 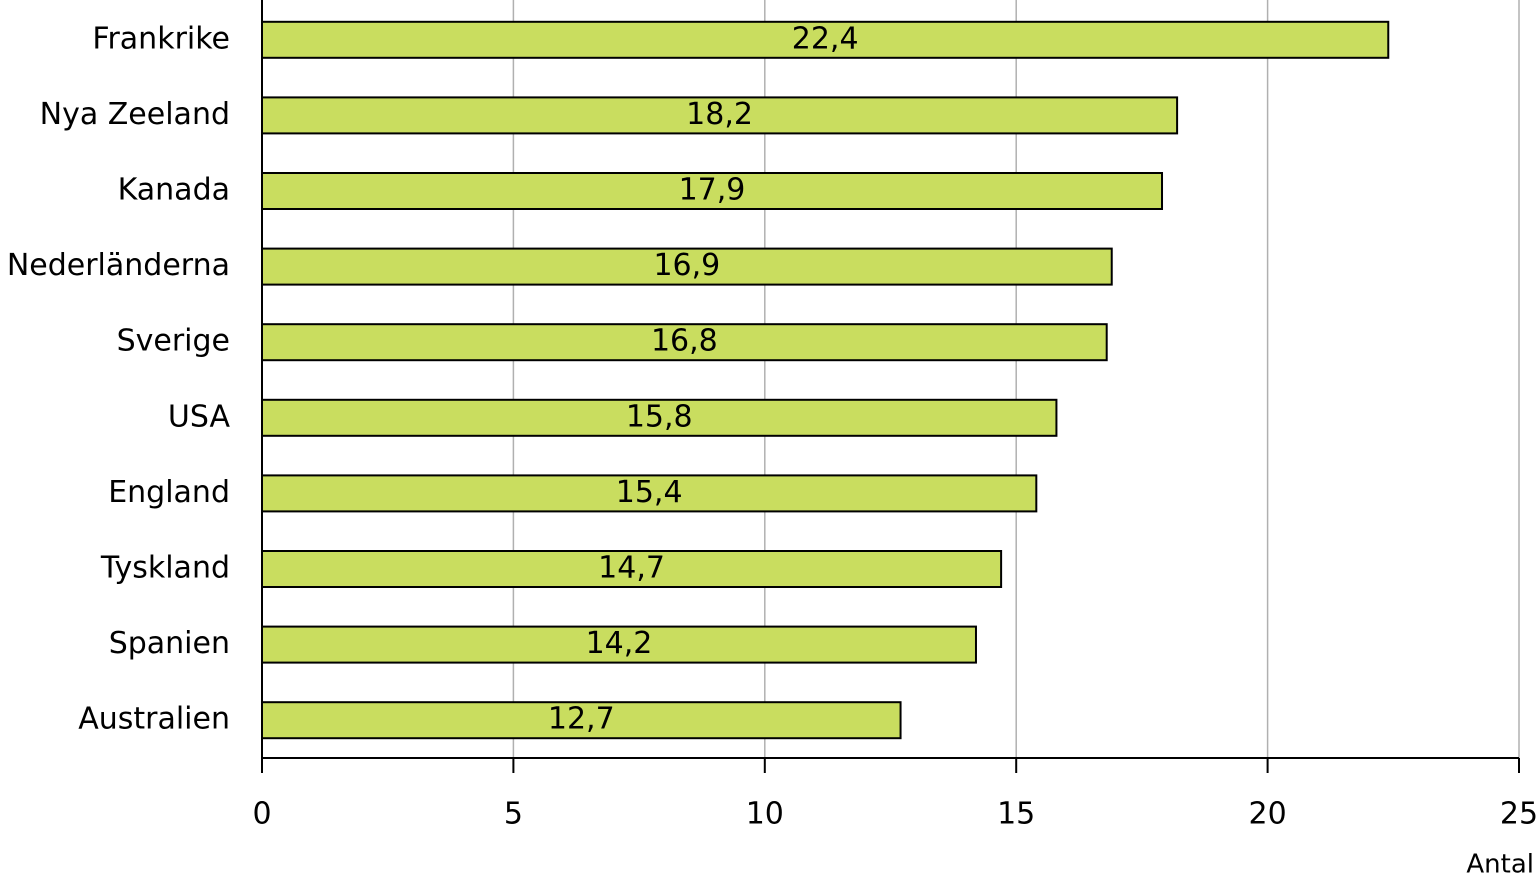 I want to click on y-tick-label: Australien, so click(x=154, y=719).